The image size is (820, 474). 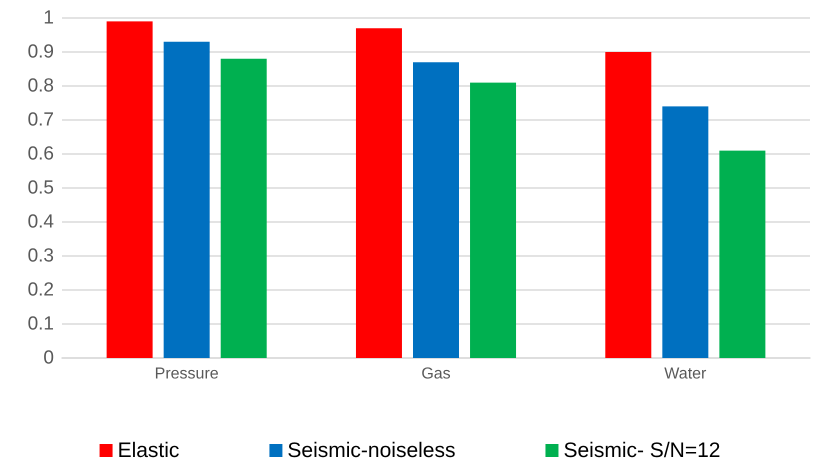 I want to click on y-tick-label: 0.2, so click(x=41, y=290).